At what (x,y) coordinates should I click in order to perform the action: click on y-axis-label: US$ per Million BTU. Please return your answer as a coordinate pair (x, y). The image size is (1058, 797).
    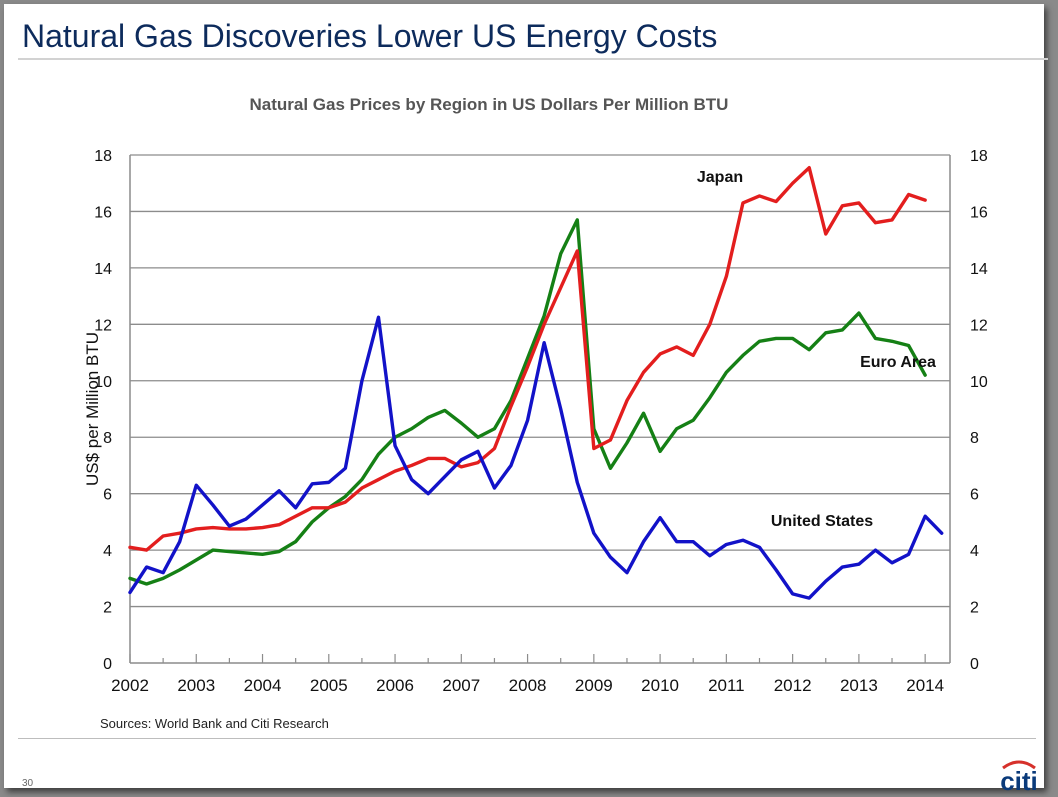
    Looking at the image, I should click on (92, 409).